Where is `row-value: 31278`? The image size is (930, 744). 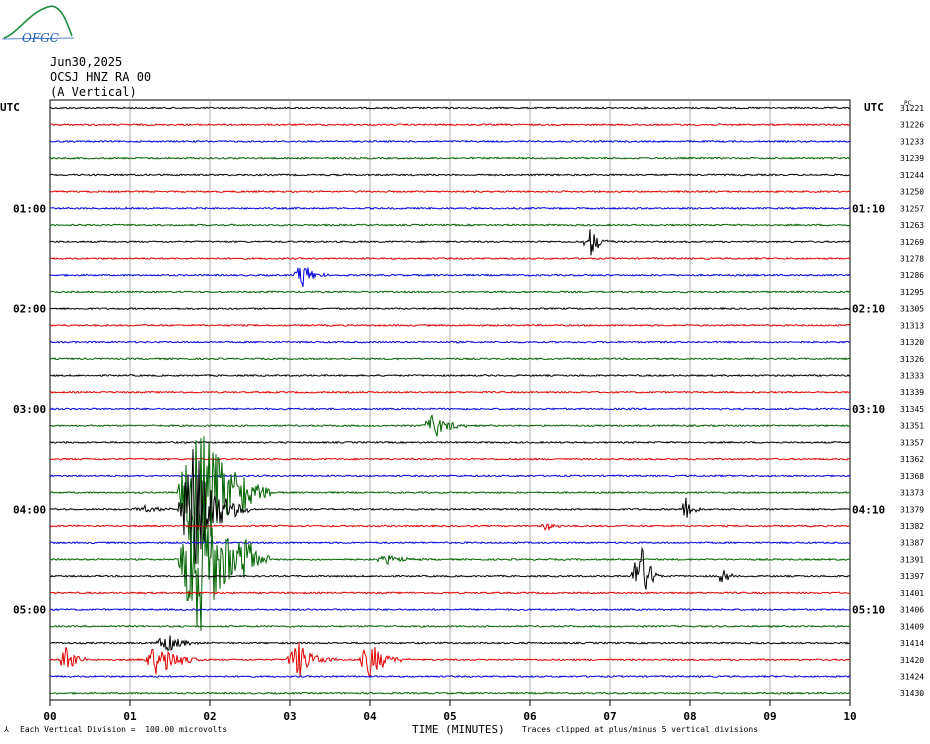
row-value: 31278 is located at coordinates (912, 258).